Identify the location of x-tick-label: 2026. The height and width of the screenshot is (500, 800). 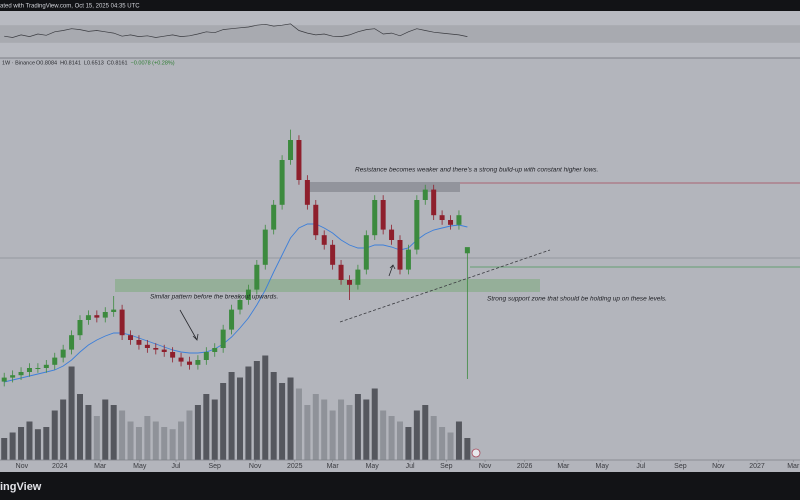
(525, 466).